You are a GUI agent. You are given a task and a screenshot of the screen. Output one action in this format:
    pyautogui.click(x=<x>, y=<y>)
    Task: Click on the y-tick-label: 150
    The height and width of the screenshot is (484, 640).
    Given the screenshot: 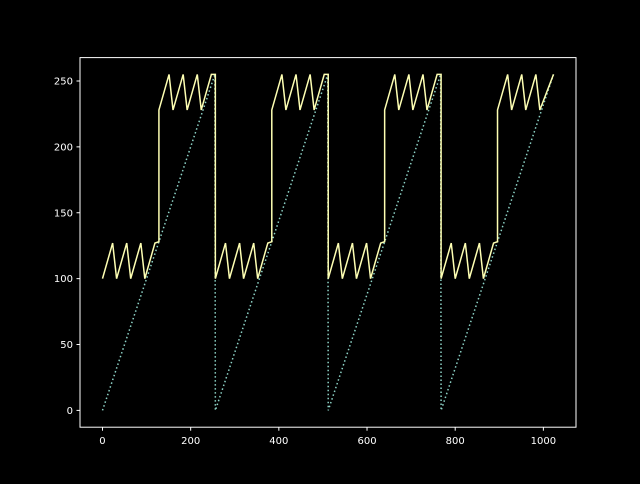 What is the action you would take?
    pyautogui.click(x=63, y=213)
    